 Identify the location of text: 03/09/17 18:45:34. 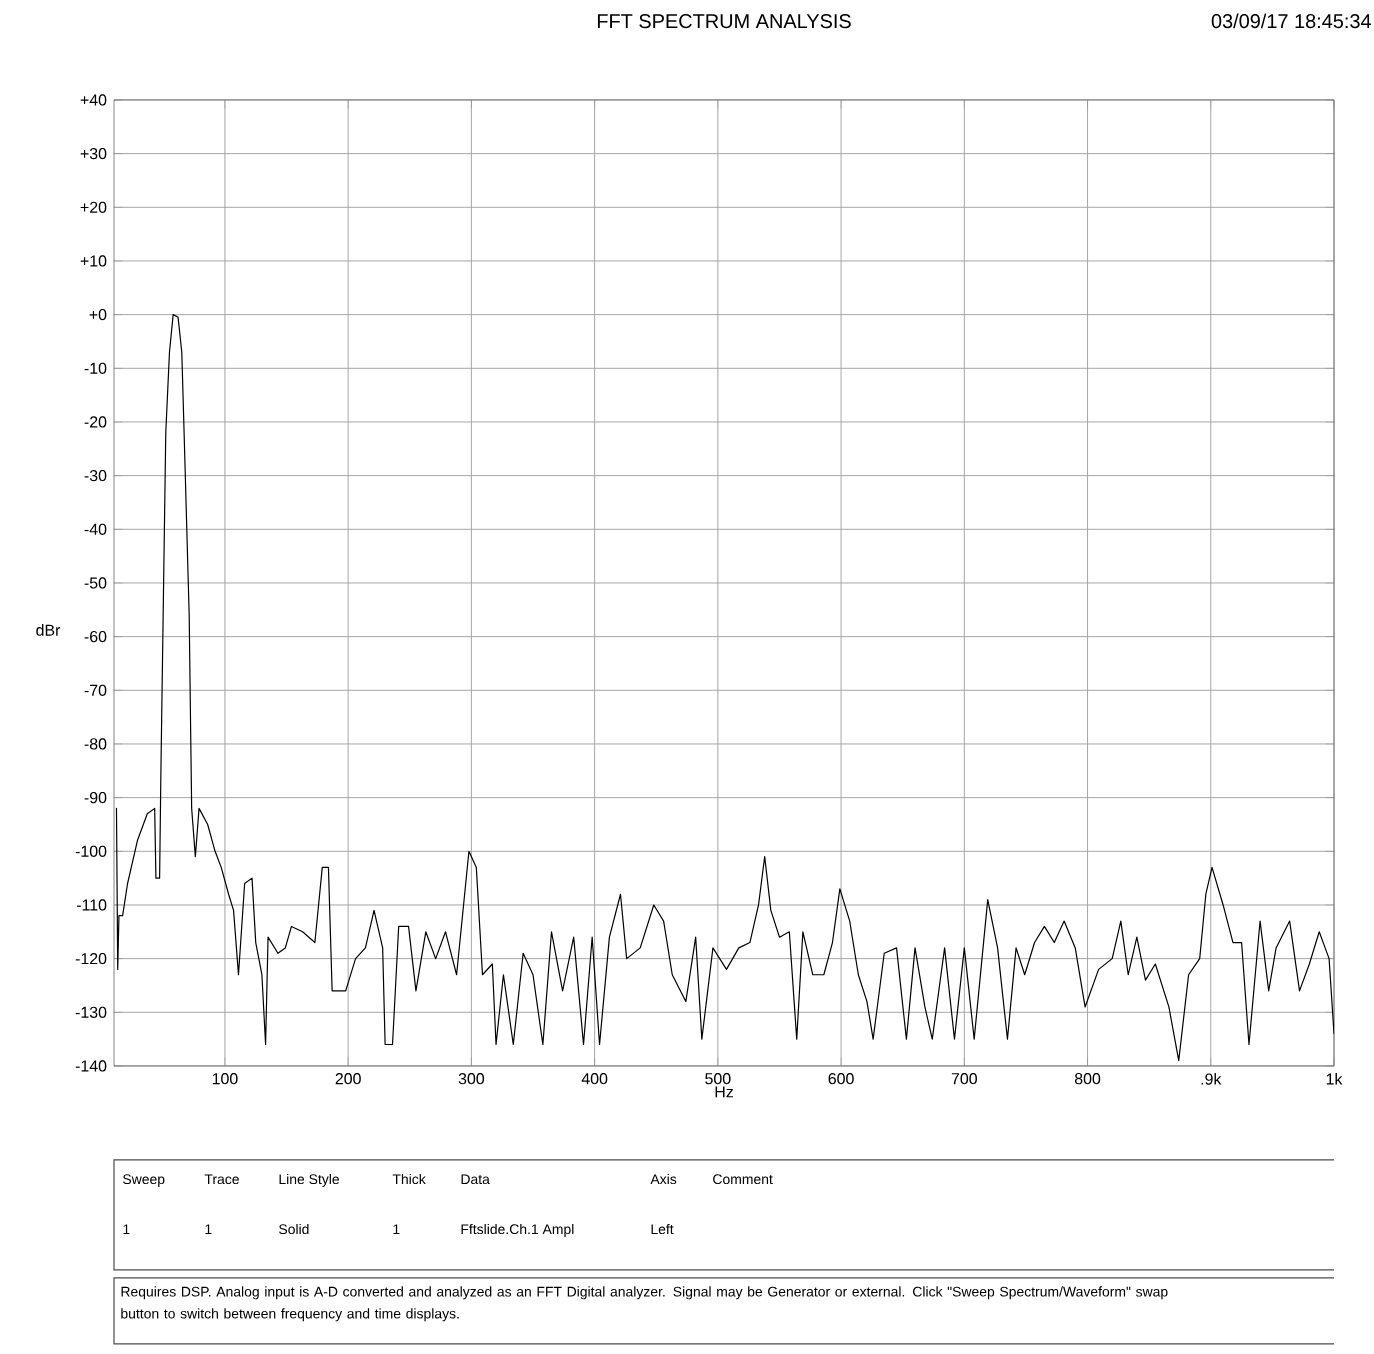
(1291, 21).